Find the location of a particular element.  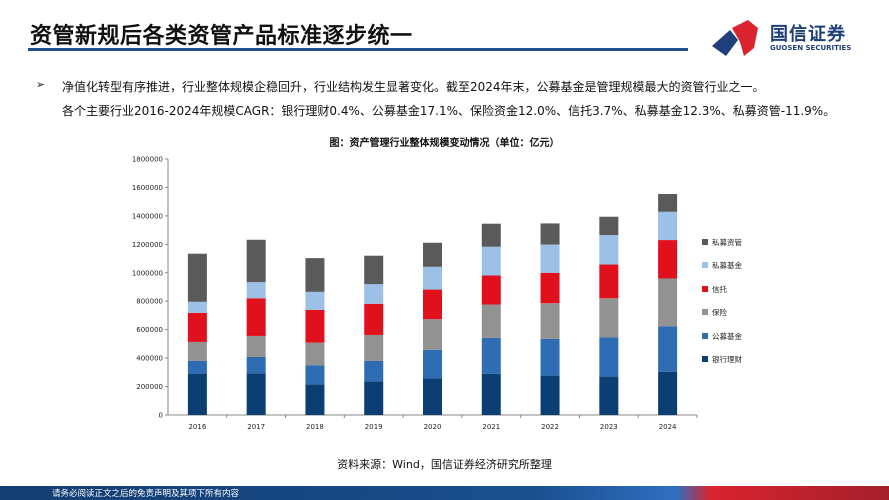

y-tick-label: 1400000 is located at coordinates (147, 216).